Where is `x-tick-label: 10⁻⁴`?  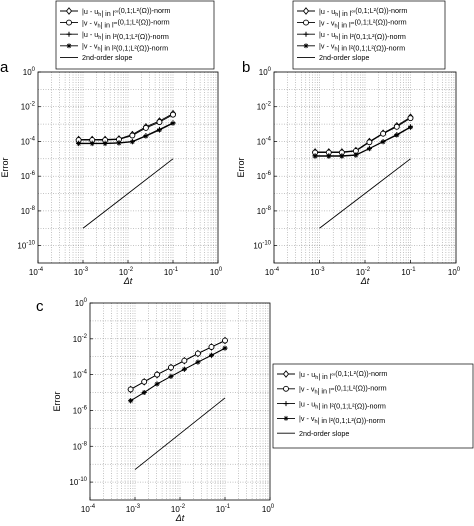
x-tick-label: 10⁻⁴ is located at coordinates (36, 272).